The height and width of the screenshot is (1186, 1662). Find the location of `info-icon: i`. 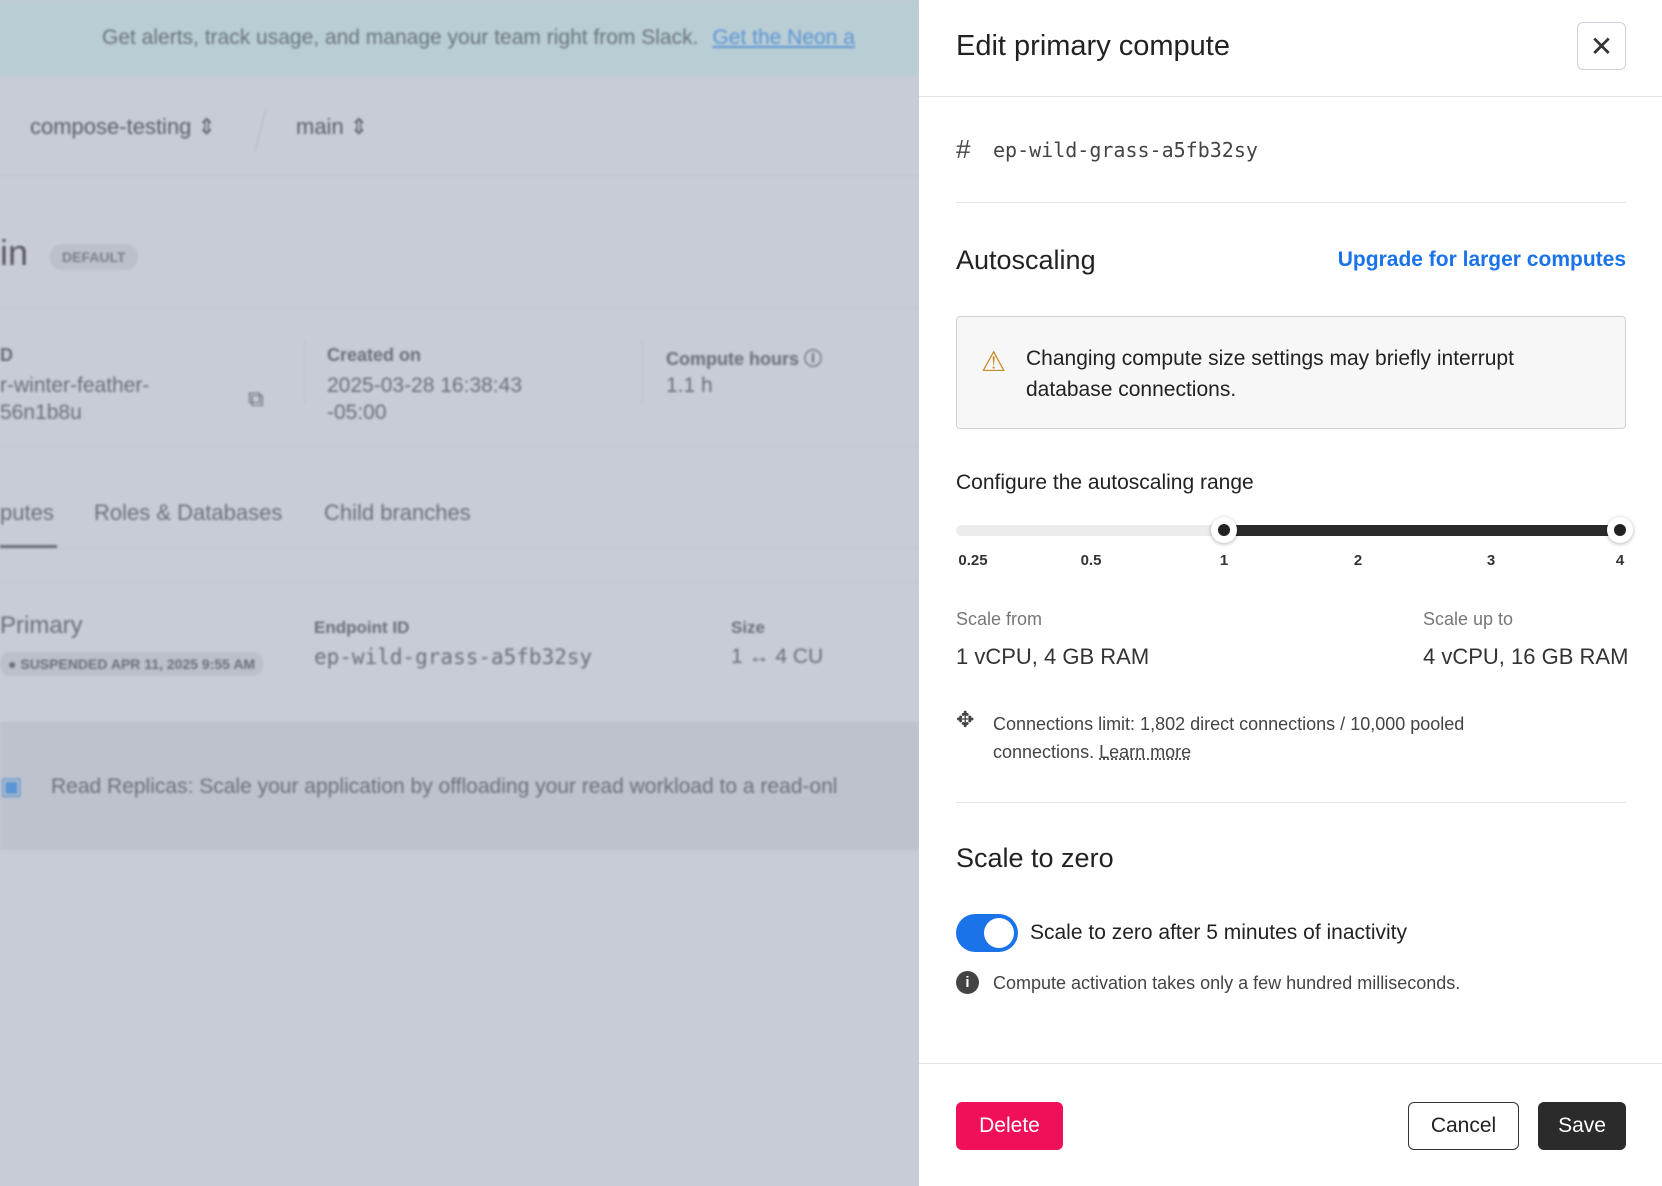

info-icon: i is located at coordinates (967, 982).